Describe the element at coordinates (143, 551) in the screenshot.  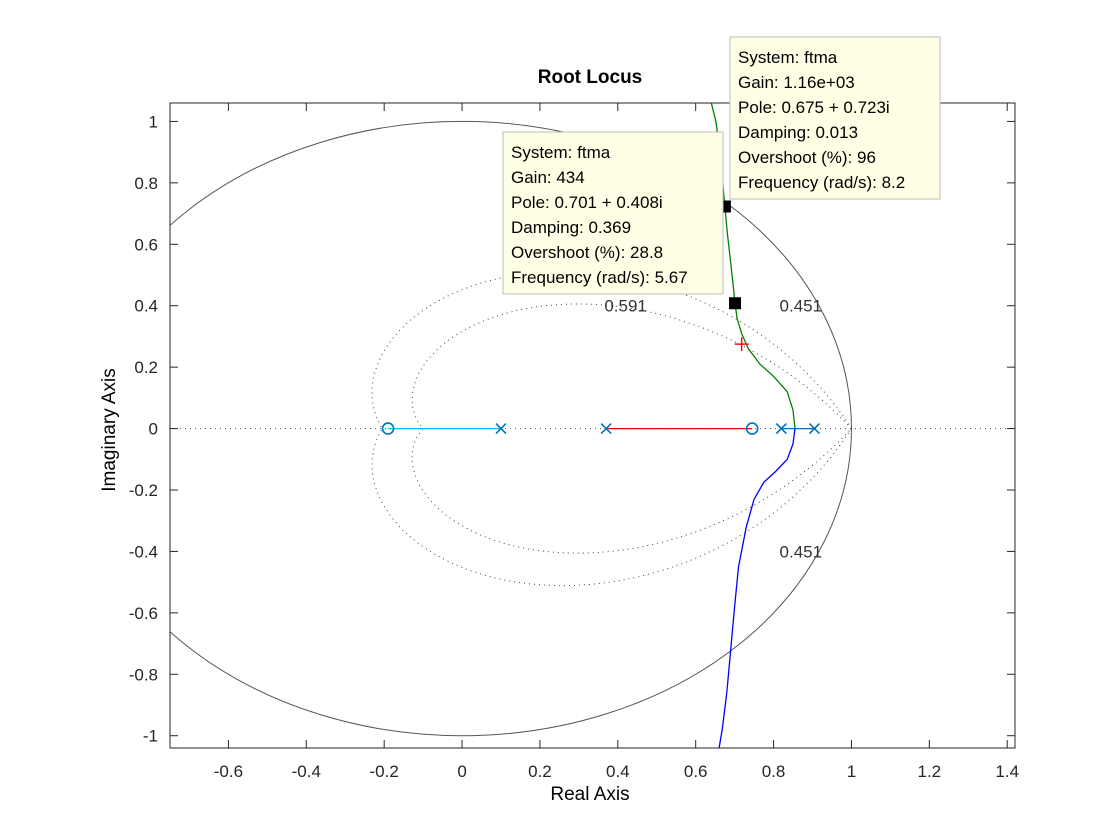
I see `y-tick-label: -0.4` at that location.